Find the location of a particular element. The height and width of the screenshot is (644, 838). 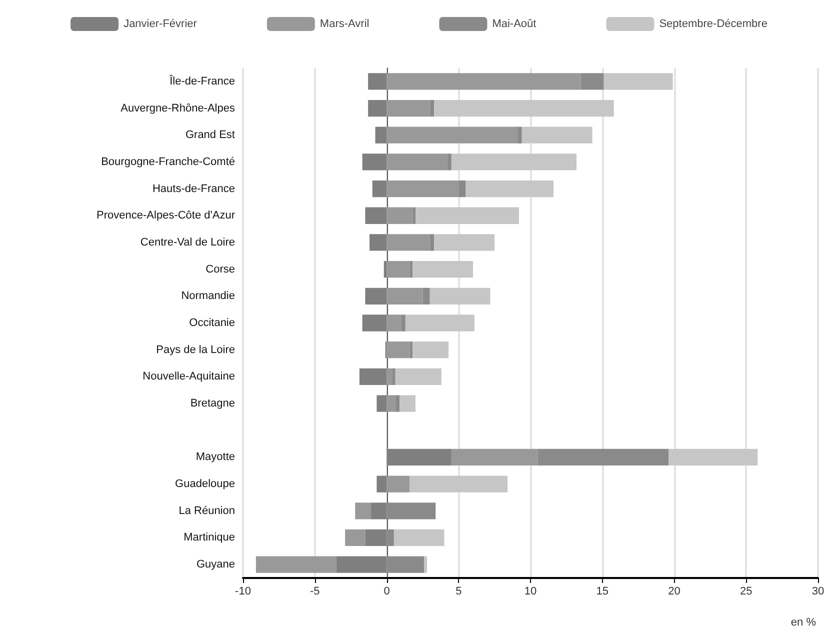

y-tick-label: Hauts-de-France is located at coordinates (193, 188).